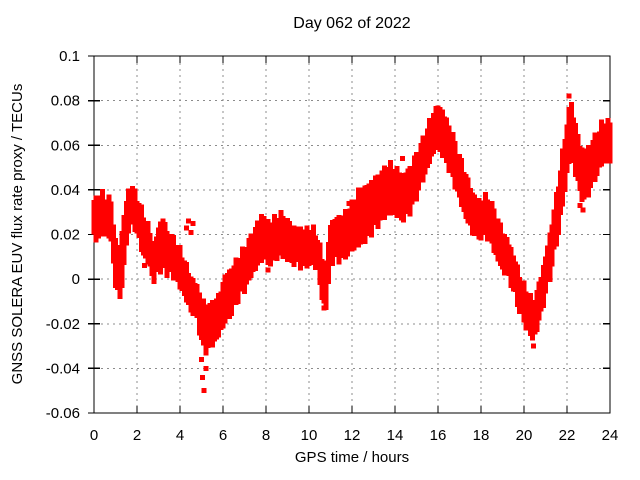 The image size is (640, 480). I want to click on svg-text: 18, so click(481, 435).